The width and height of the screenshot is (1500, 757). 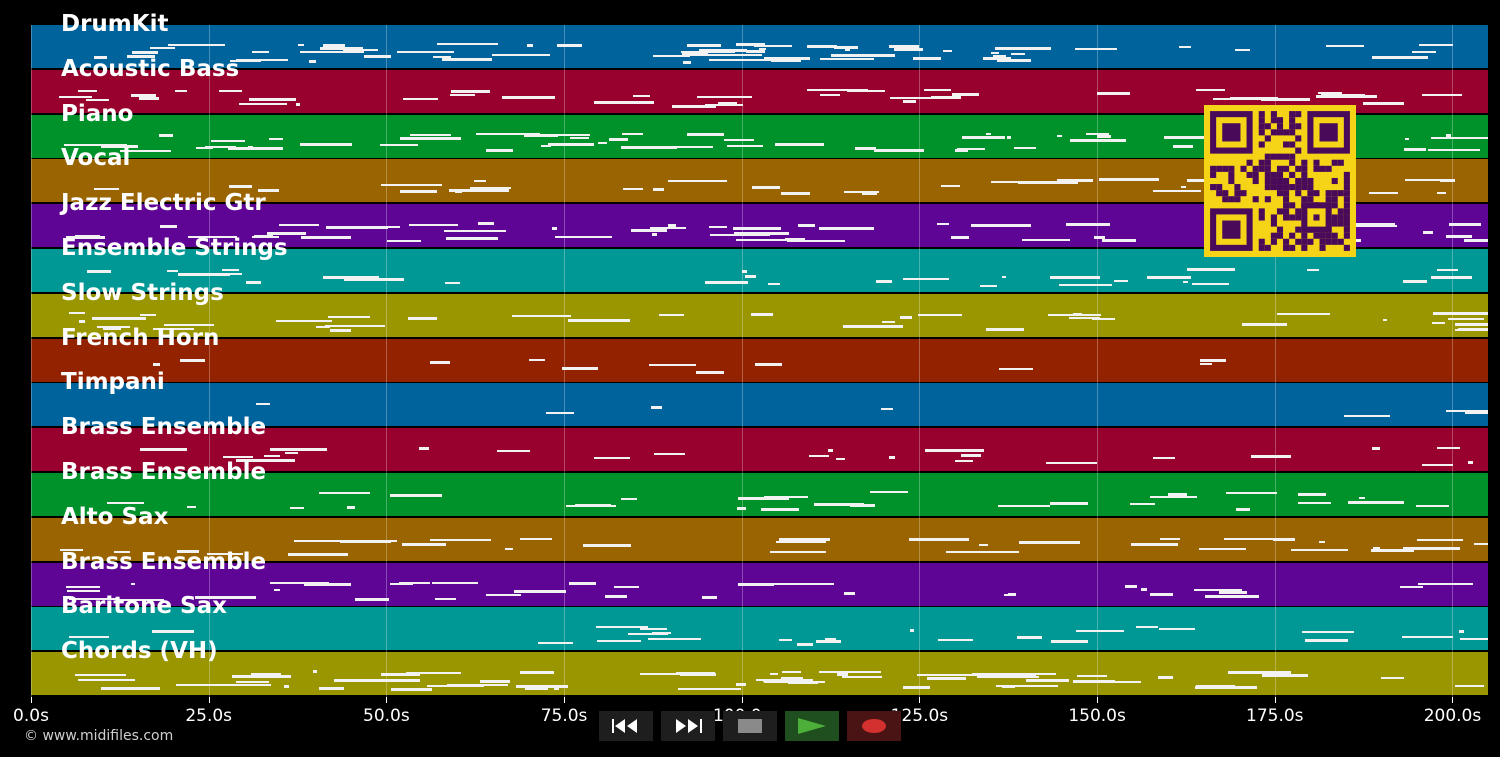 I want to click on tick-label: 125.0s, so click(x=919, y=716).